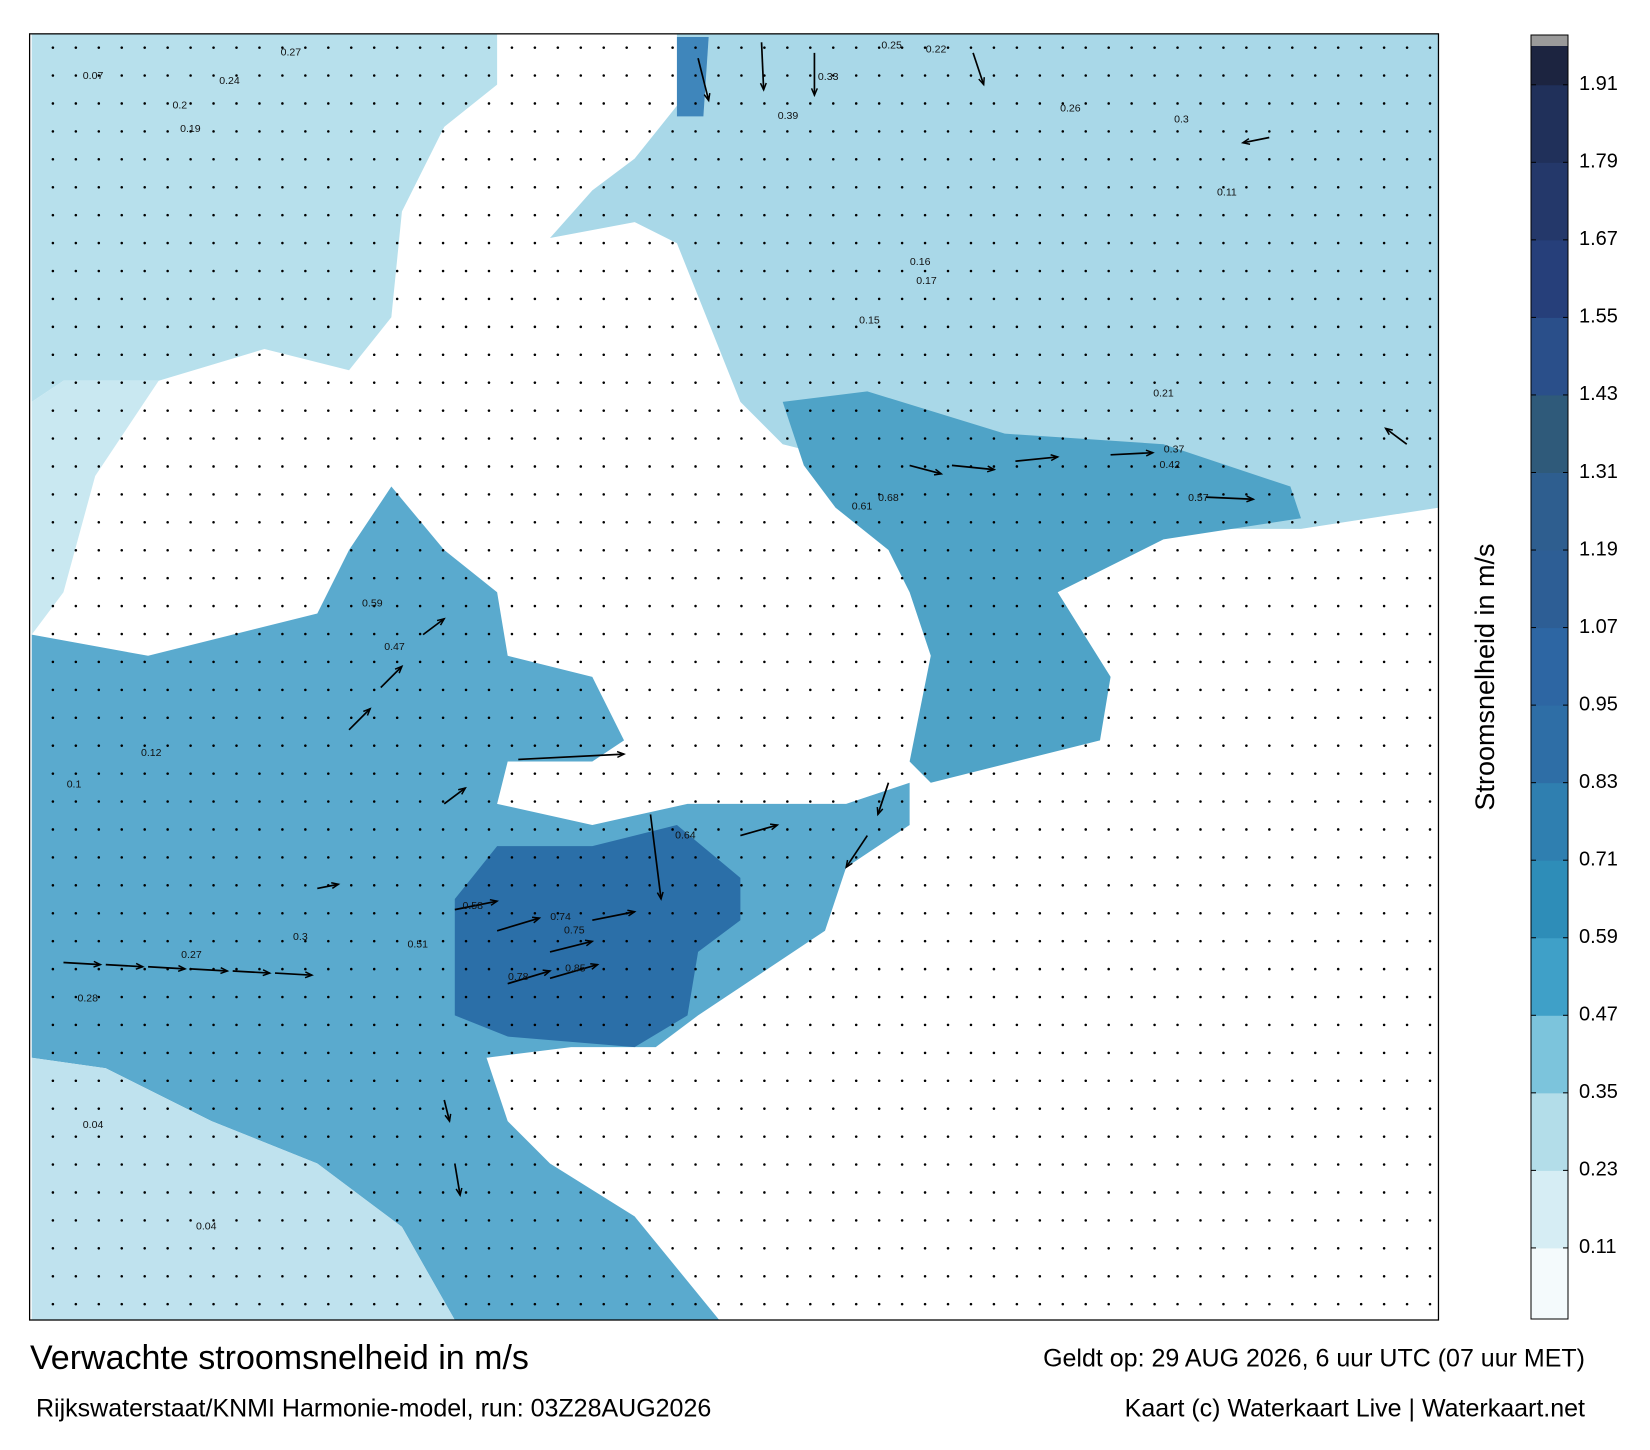  Describe the element at coordinates (473, 906) in the screenshot. I see `speed-label: 0.58` at that location.